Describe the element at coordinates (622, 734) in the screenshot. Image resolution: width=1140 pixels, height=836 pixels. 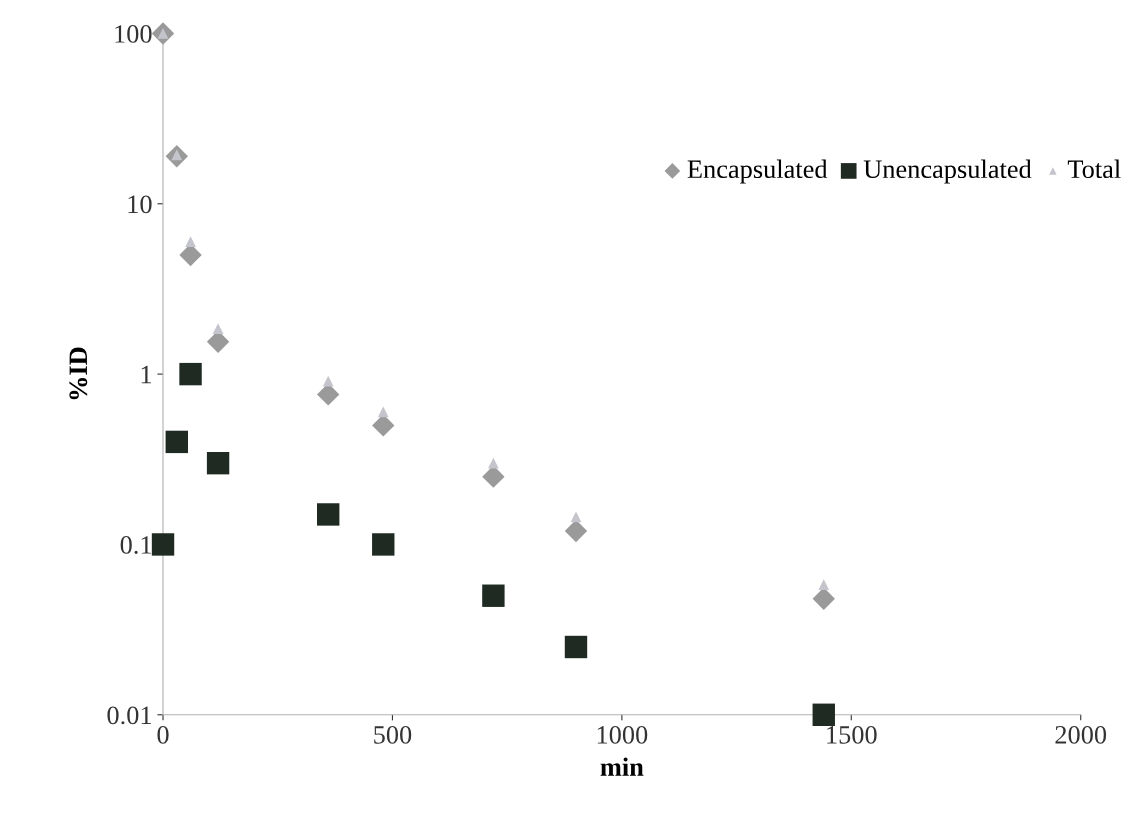
I see `x-tick-label: 1000` at that location.